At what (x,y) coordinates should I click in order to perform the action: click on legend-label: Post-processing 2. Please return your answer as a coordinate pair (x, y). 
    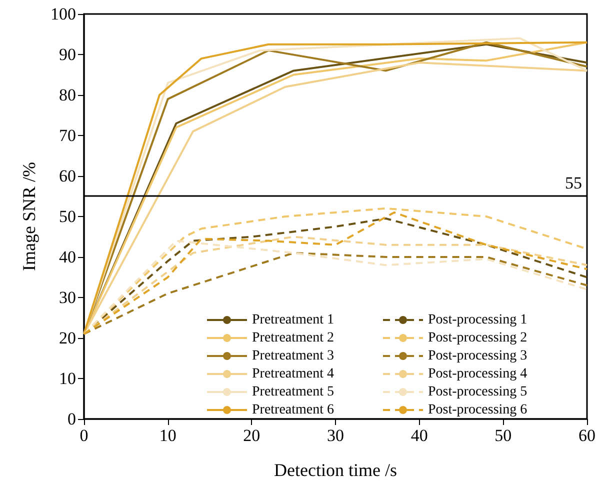
    Looking at the image, I should click on (478, 338).